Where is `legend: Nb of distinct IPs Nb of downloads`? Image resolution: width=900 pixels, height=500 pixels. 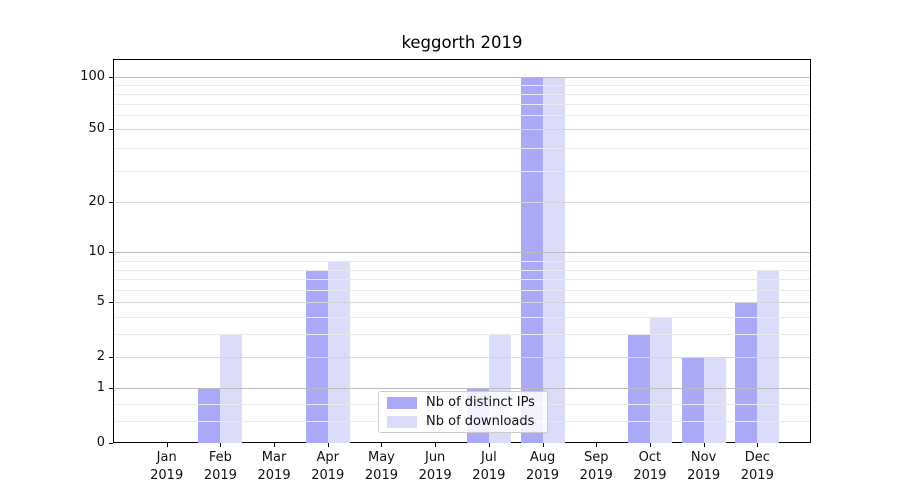 legend: Nb of distinct IPs Nb of downloads is located at coordinates (463, 412).